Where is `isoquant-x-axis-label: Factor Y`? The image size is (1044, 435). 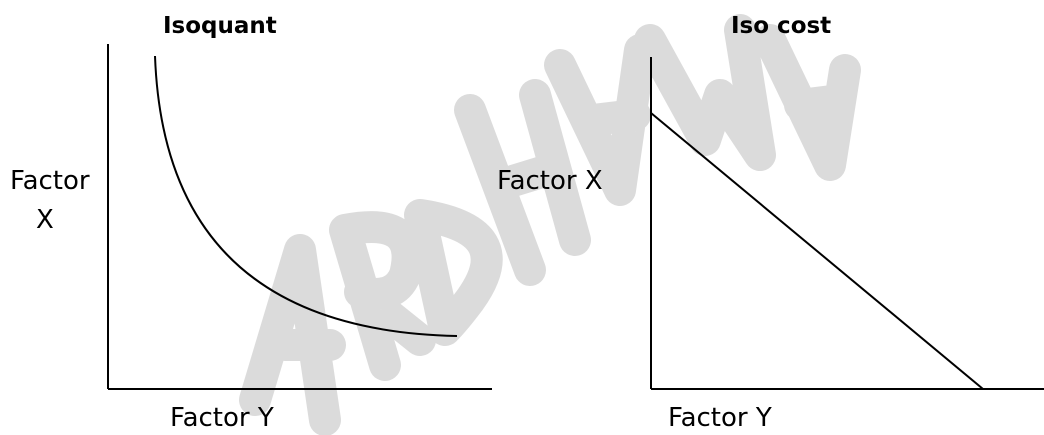
isoquant-x-axis-label: Factor Y is located at coordinates (222, 418).